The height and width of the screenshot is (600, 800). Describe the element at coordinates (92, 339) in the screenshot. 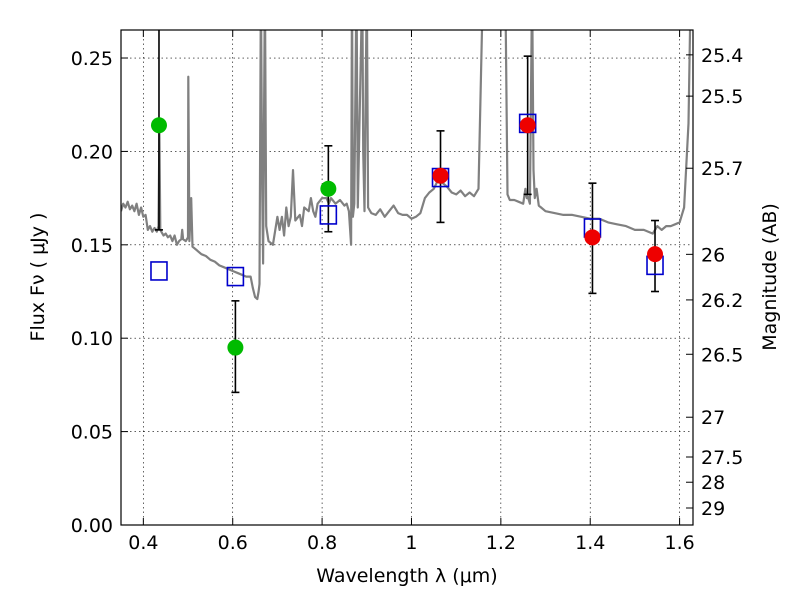

I see `y-tick-label: 0.10` at that location.